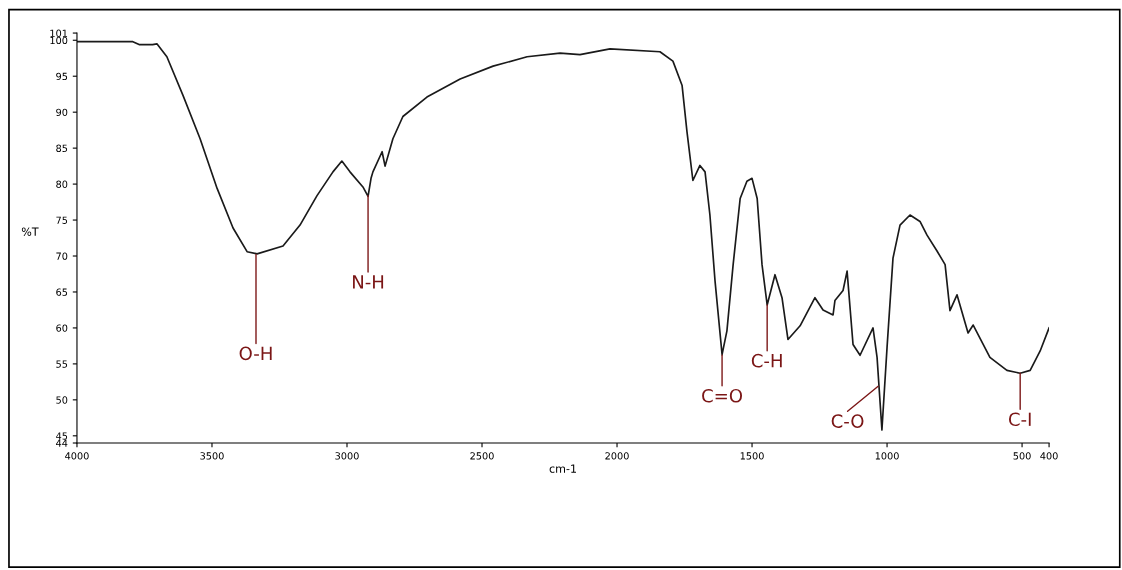 The image size is (1122, 570). What do you see at coordinates (766, 360) in the screenshot?
I see `annotation: C-H` at bounding box center [766, 360].